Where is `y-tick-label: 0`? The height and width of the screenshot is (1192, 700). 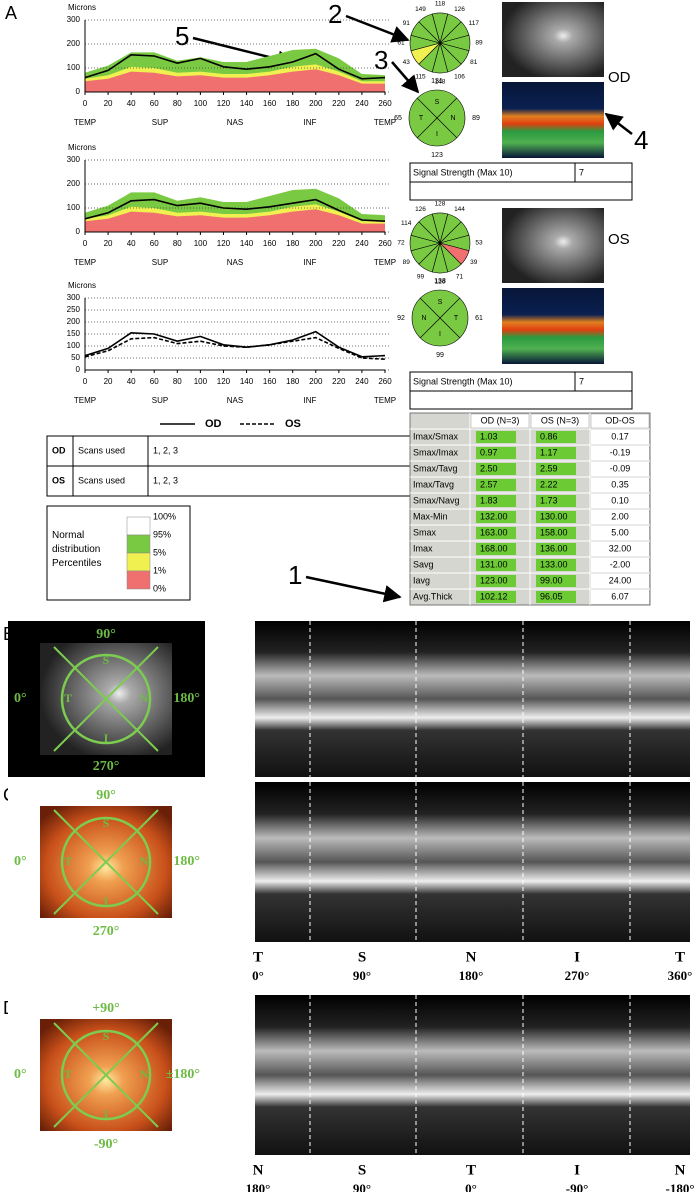 y-tick-label: 0 is located at coordinates (78, 231).